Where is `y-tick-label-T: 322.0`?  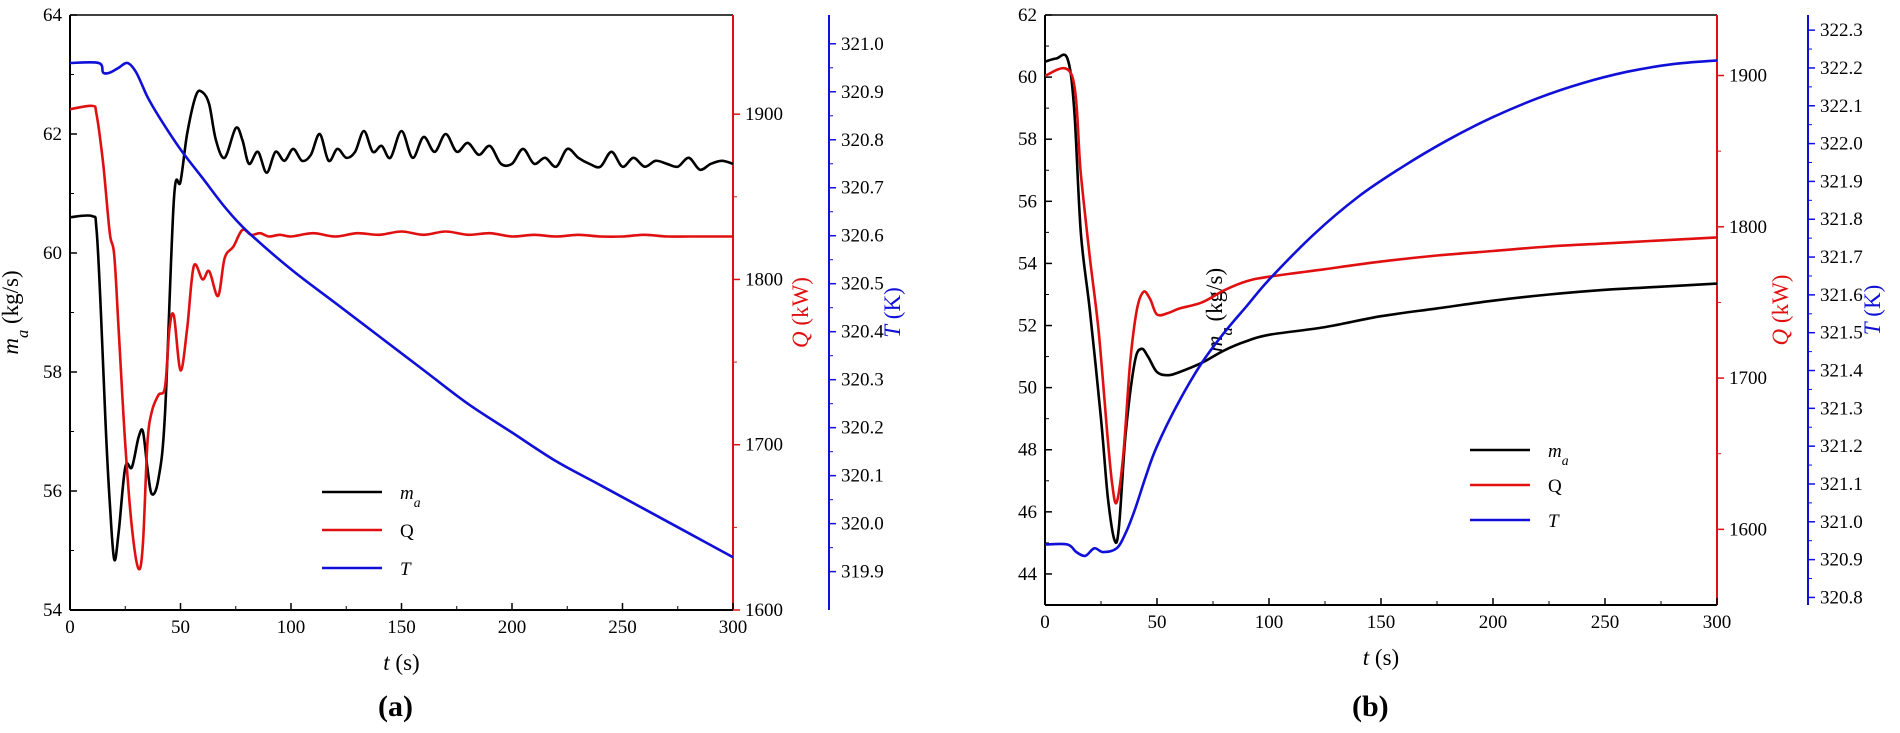
y-tick-label-T: 322.0 is located at coordinates (1841, 144).